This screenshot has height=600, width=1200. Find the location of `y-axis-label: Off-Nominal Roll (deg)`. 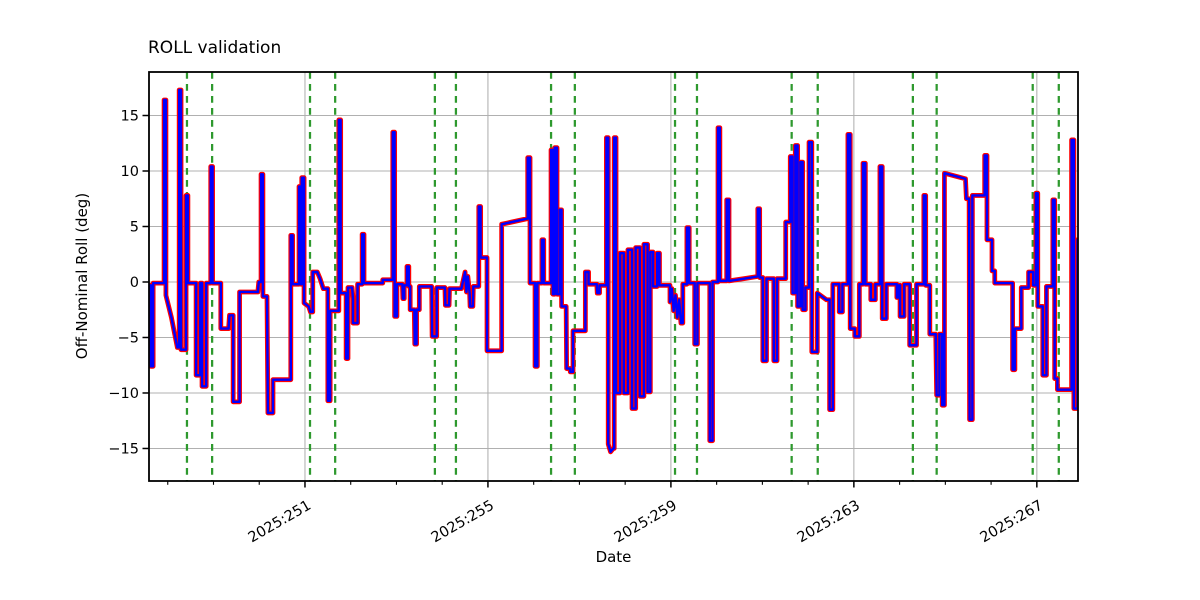

y-axis-label: Off-Nominal Roll (deg) is located at coordinates (82, 276).